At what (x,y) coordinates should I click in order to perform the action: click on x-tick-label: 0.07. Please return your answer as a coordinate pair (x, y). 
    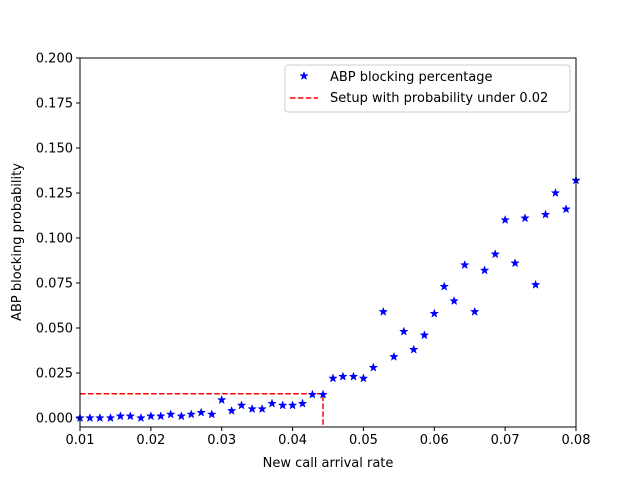
    Looking at the image, I should click on (505, 440).